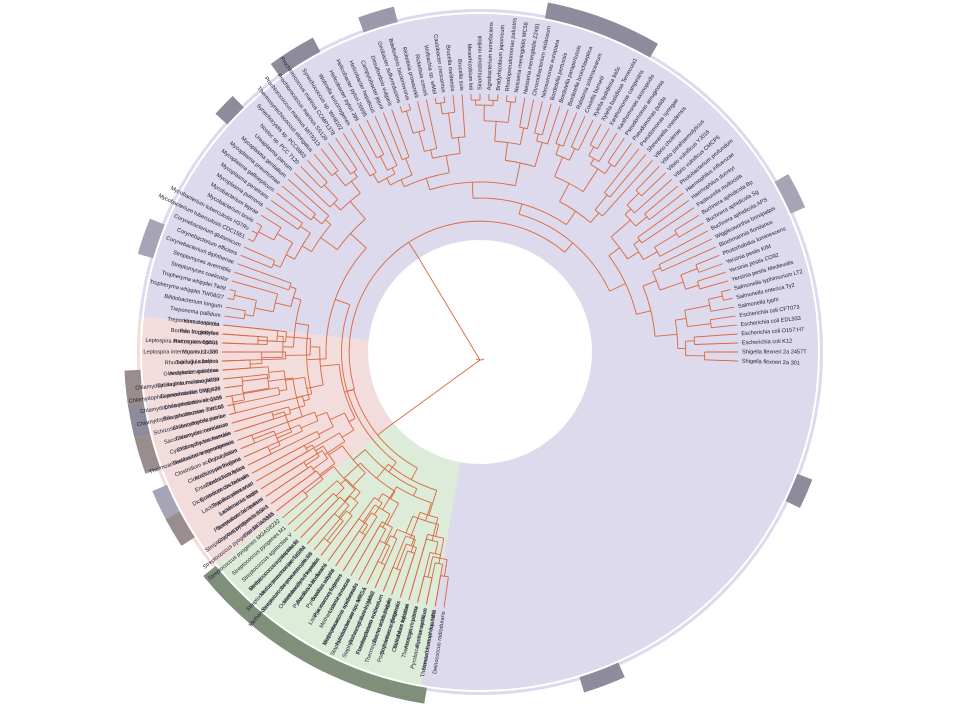 Image resolution: width=960 pixels, height=720 pixels. I want to click on leaf-label: Brucella melitensis, so click(449, 68).